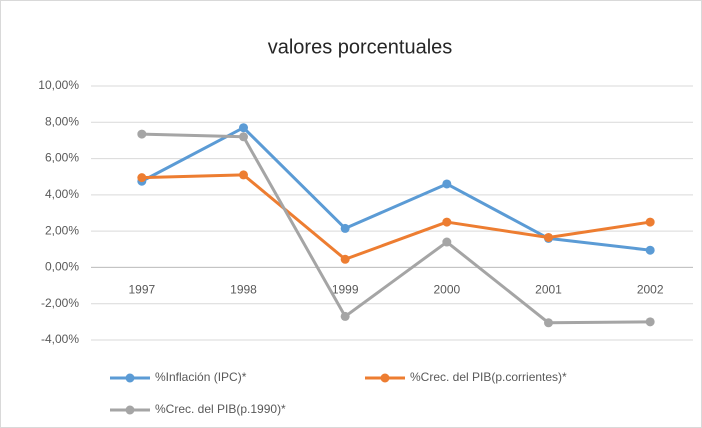 This screenshot has height=428, width=702. Describe the element at coordinates (396, 217) in the screenshot. I see `series-line` at that location.